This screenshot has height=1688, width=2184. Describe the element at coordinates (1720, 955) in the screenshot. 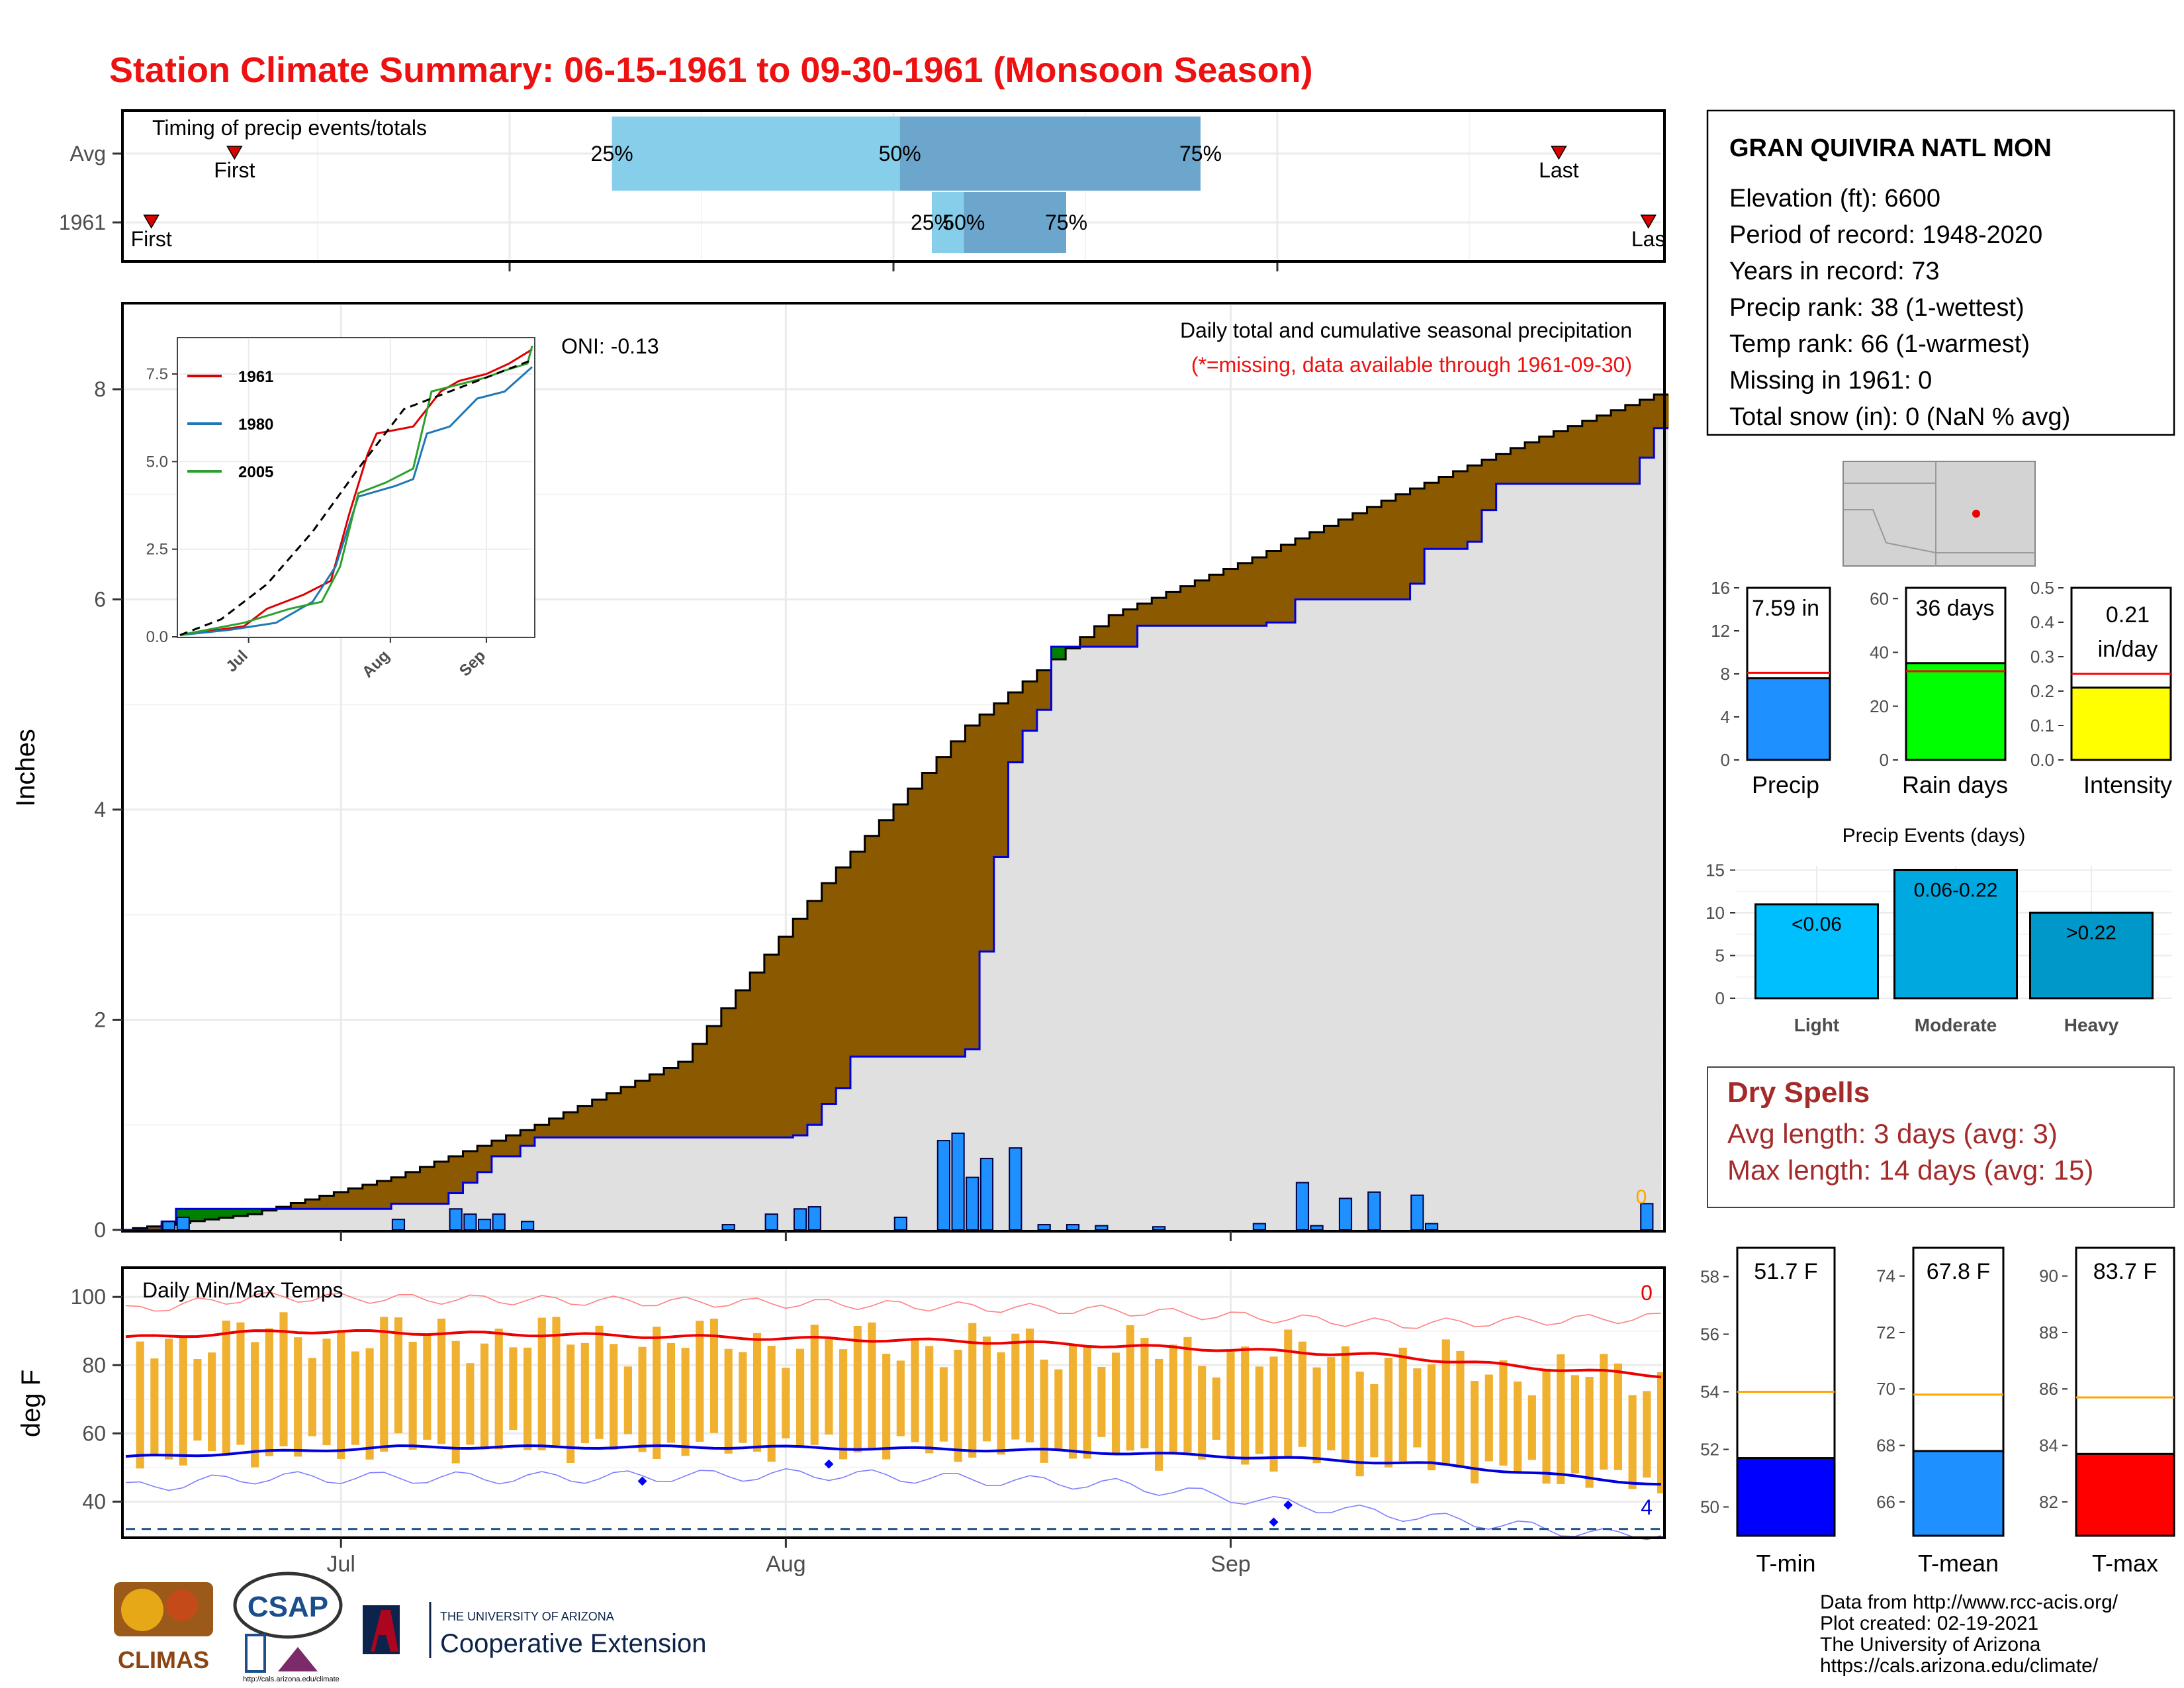

I see `events-y-tick-label: 5` at that location.